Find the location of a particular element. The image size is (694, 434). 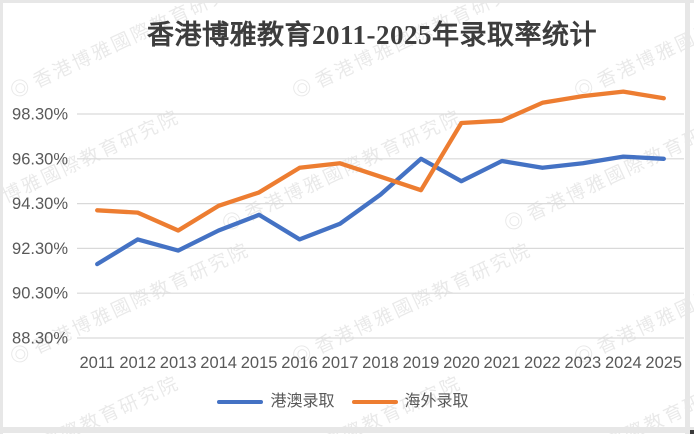

legend-item-hk-macau: 港澳录取 is located at coordinates (276, 402).